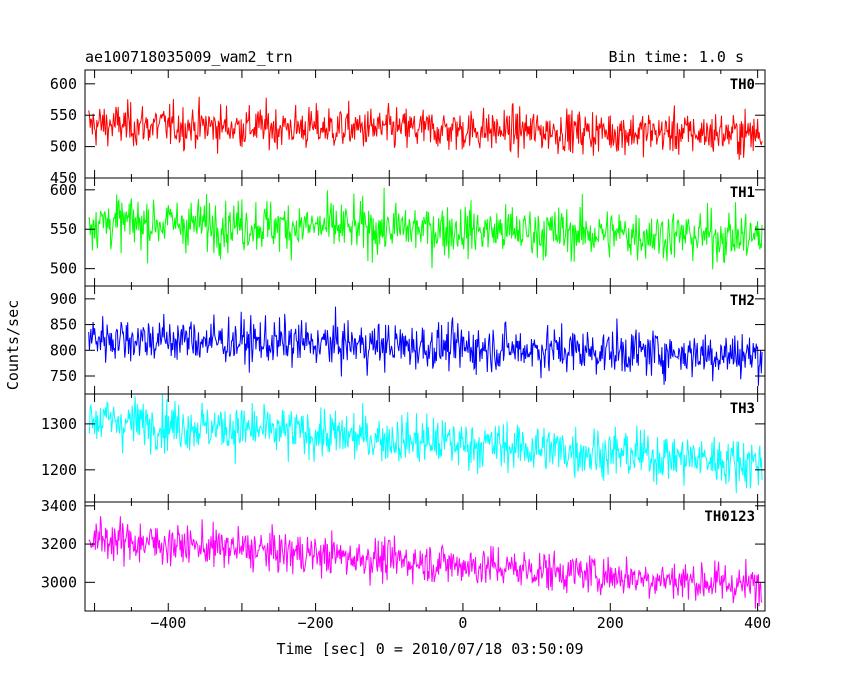  What do you see at coordinates (425, 562) in the screenshot?
I see `series-line-th0123` at bounding box center [425, 562].